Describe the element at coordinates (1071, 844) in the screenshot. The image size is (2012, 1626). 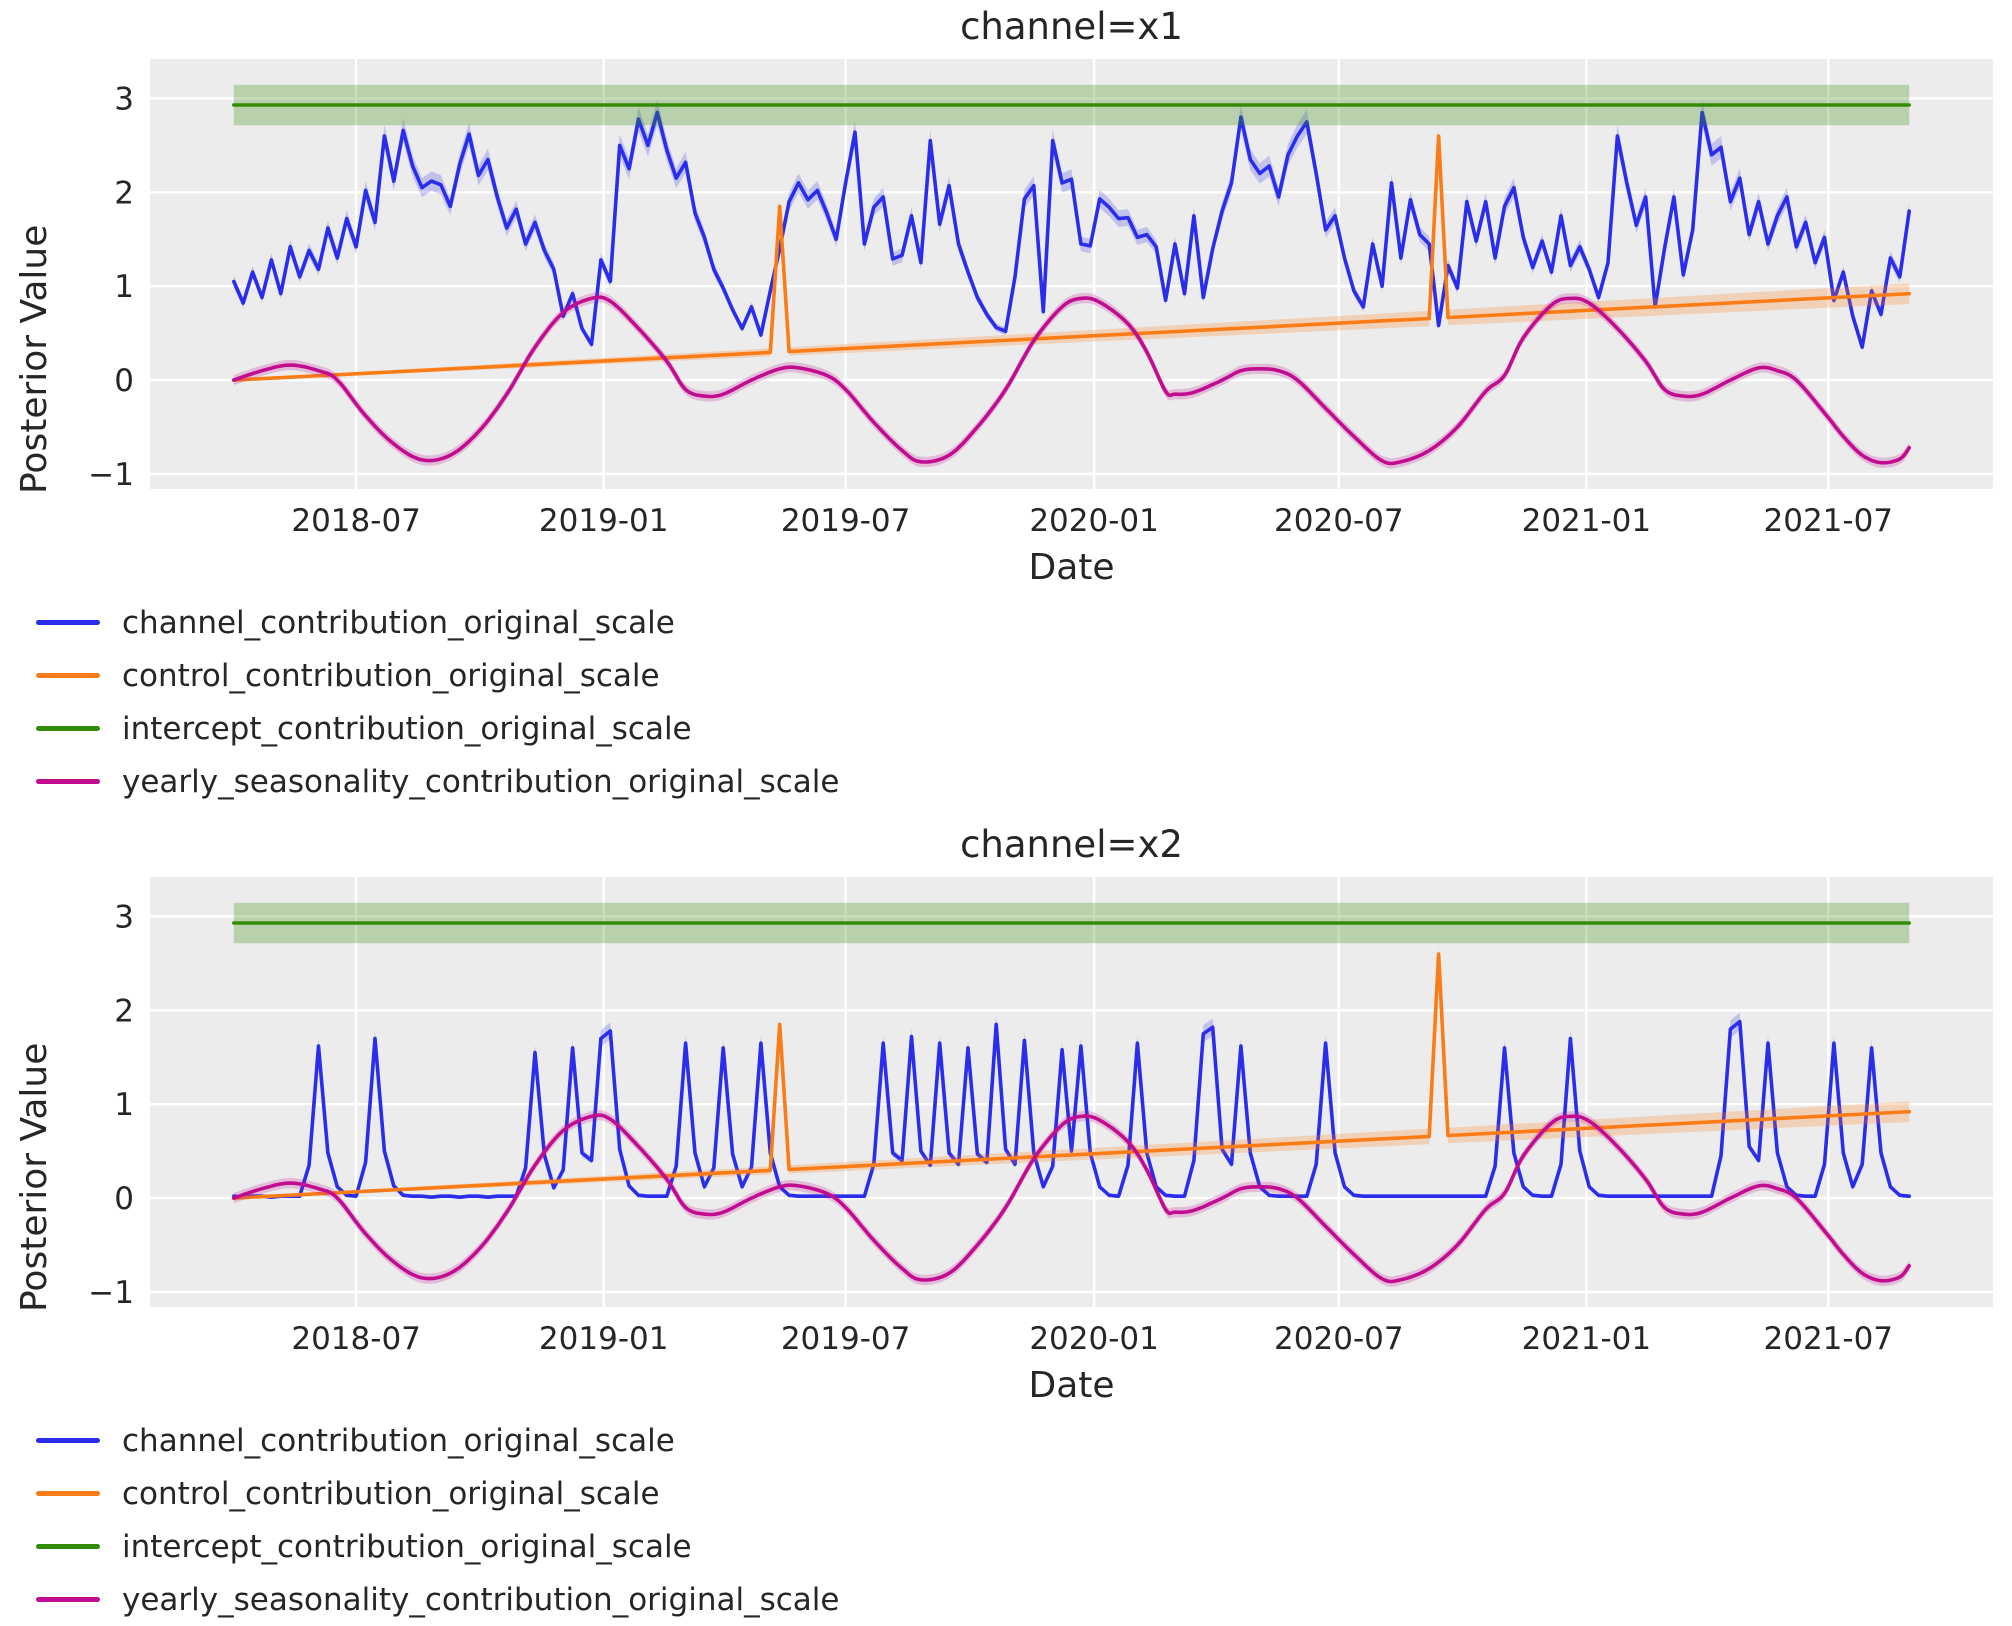
I see `panel-title-x2: channel=x2` at that location.